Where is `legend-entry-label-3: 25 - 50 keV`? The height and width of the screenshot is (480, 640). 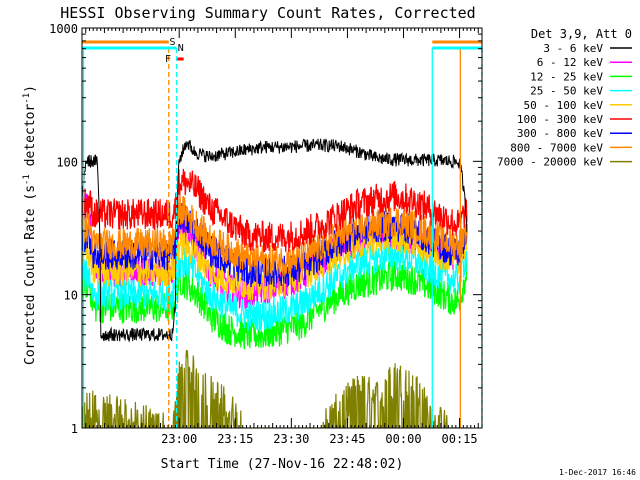 legend-entry-label-3: 25 - 50 keV is located at coordinates (566, 91).